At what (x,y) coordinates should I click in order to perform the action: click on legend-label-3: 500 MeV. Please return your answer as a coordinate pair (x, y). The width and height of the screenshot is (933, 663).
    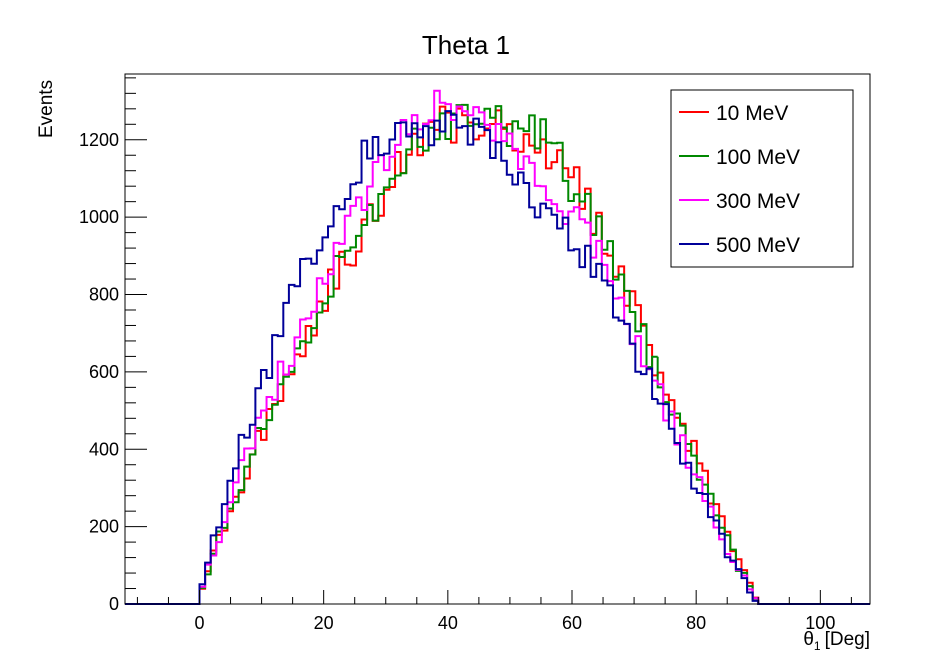
    Looking at the image, I should click on (758, 245).